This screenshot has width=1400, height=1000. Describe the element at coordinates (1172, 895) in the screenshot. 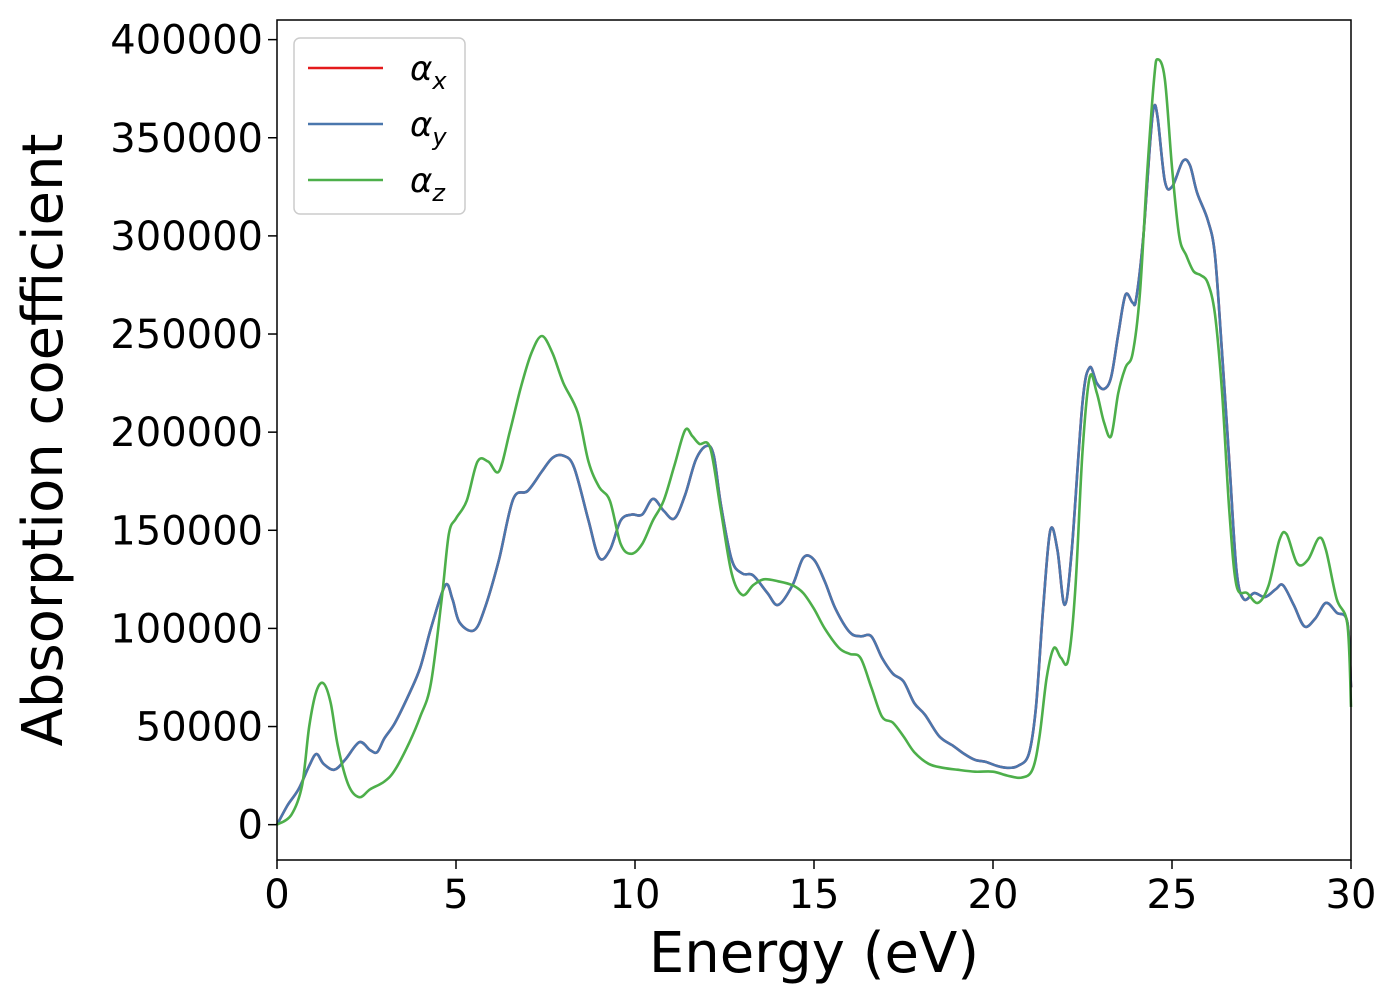

I see `x-tick-label: 25` at that location.